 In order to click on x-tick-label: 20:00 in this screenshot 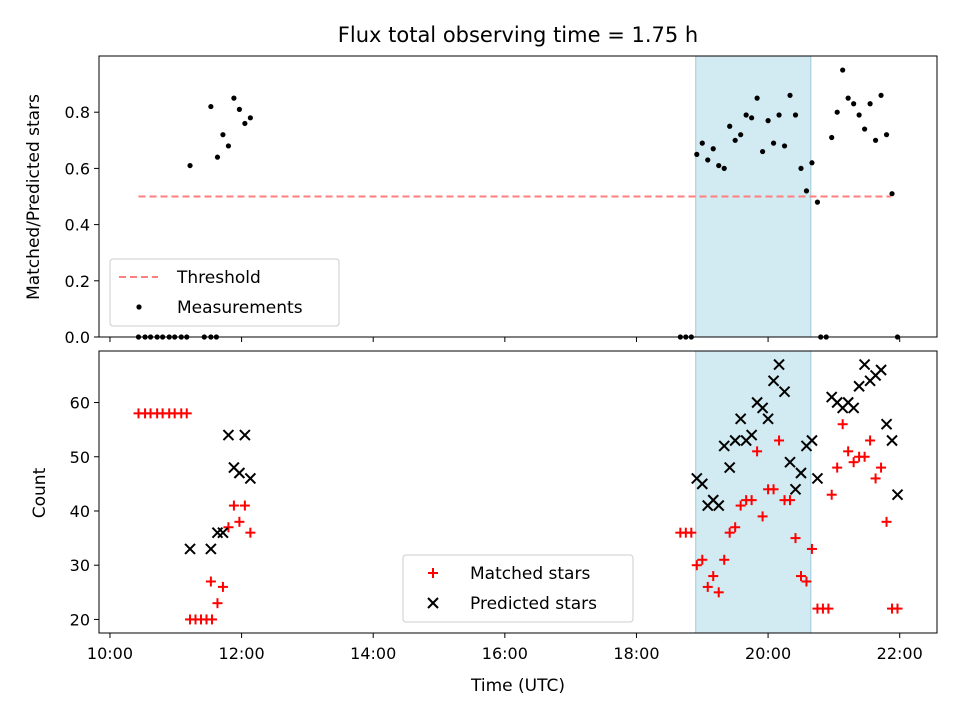, I will do `click(768, 653)`.